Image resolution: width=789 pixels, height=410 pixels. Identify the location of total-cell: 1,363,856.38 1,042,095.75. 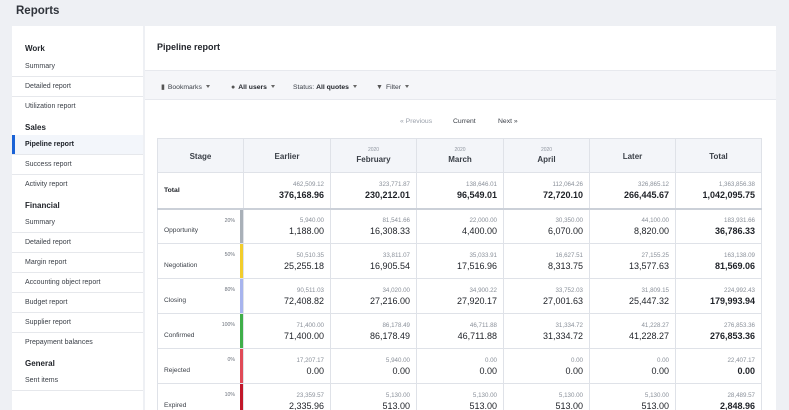
(718, 191).